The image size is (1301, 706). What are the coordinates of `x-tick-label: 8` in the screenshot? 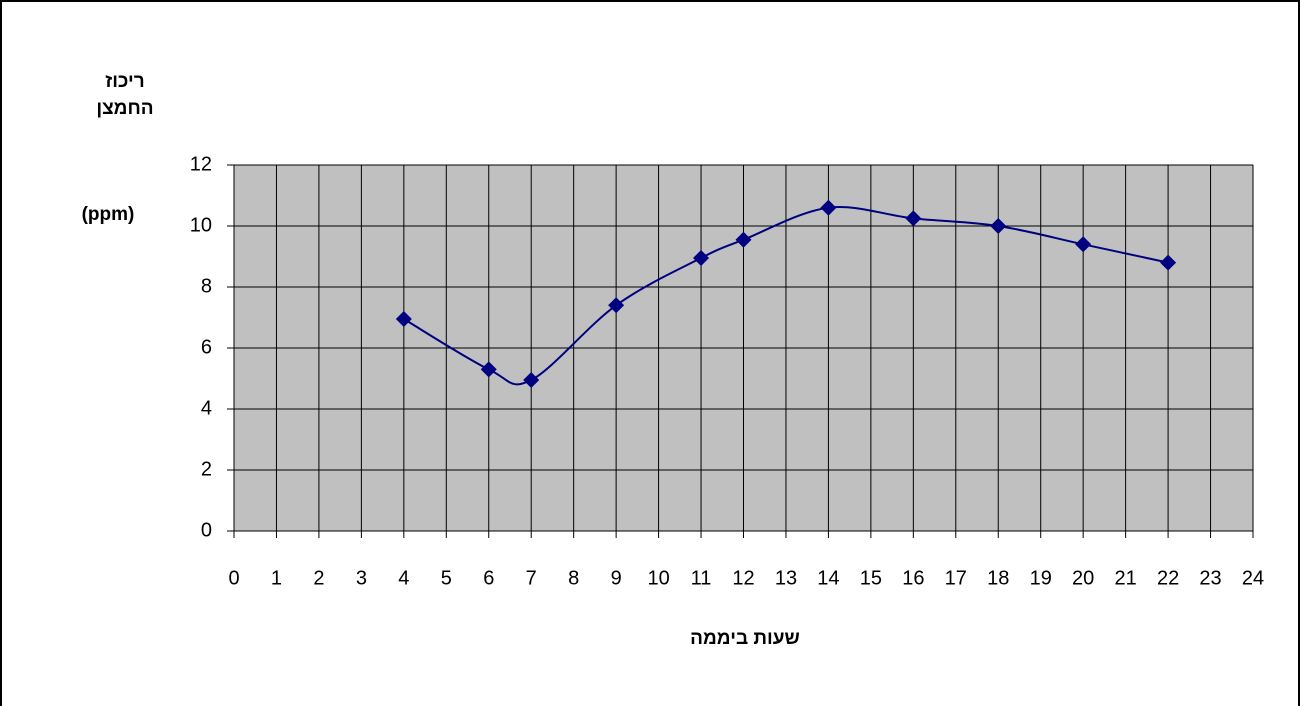 It's located at (573, 578).